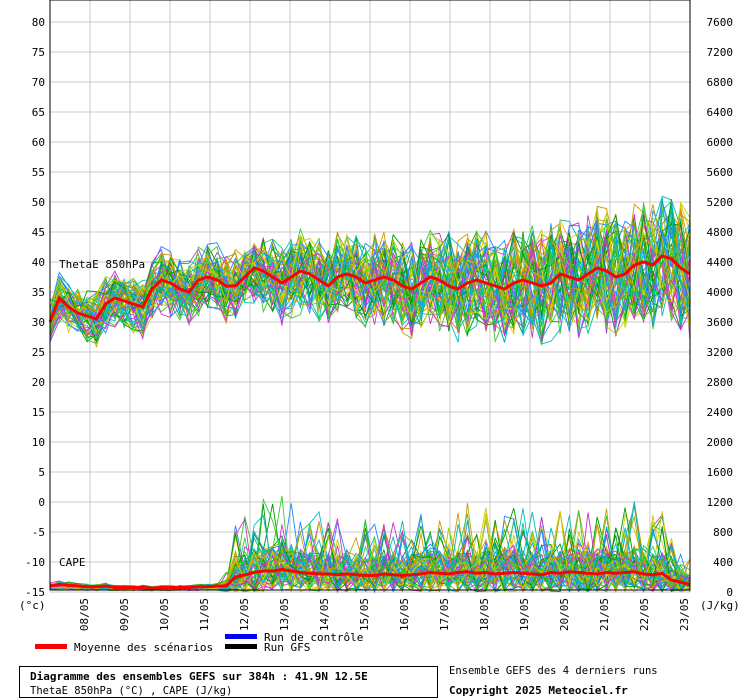 Image resolution: width=740 pixels, height=700 pixels. I want to click on left-tick-label: 75, so click(38, 52).